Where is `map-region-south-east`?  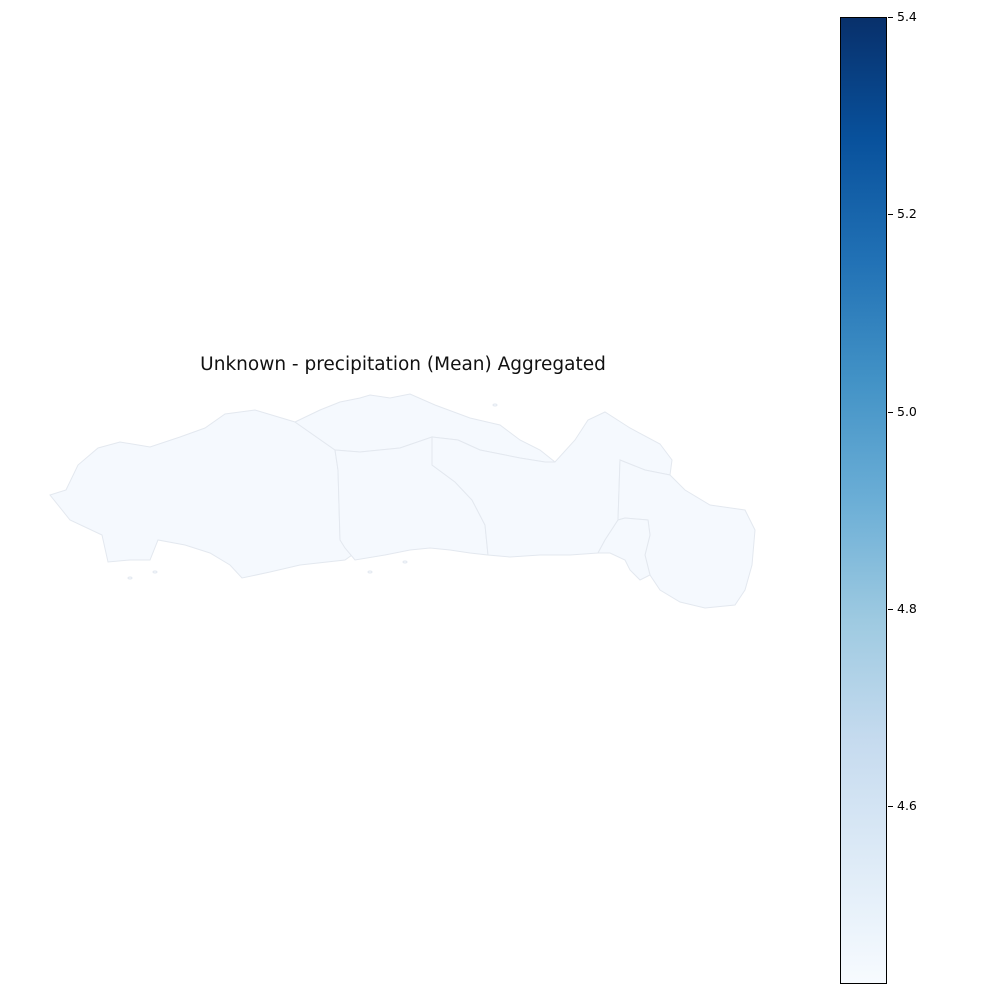
map-region-south-east is located at coordinates (624, 549).